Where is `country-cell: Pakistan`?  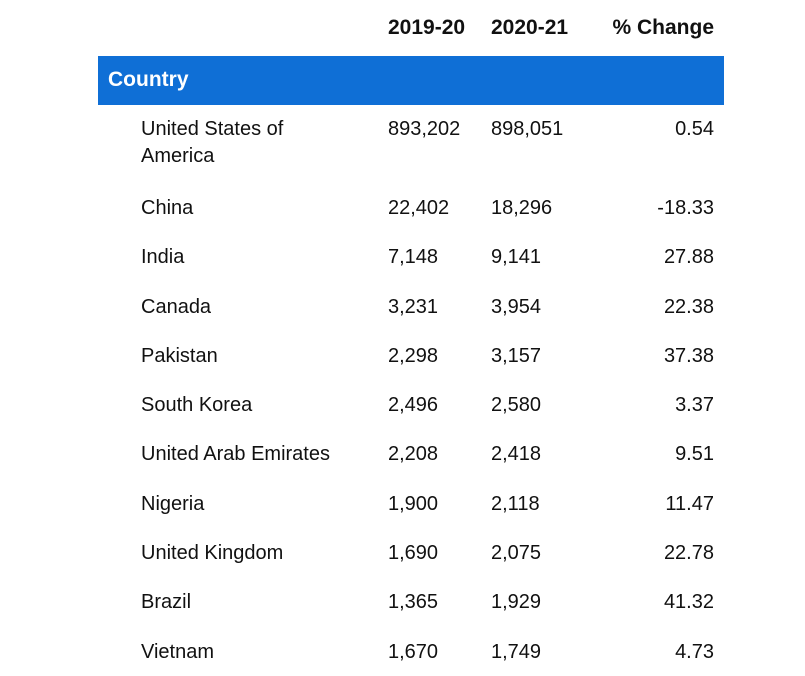 country-cell: Pakistan is located at coordinates (179, 355).